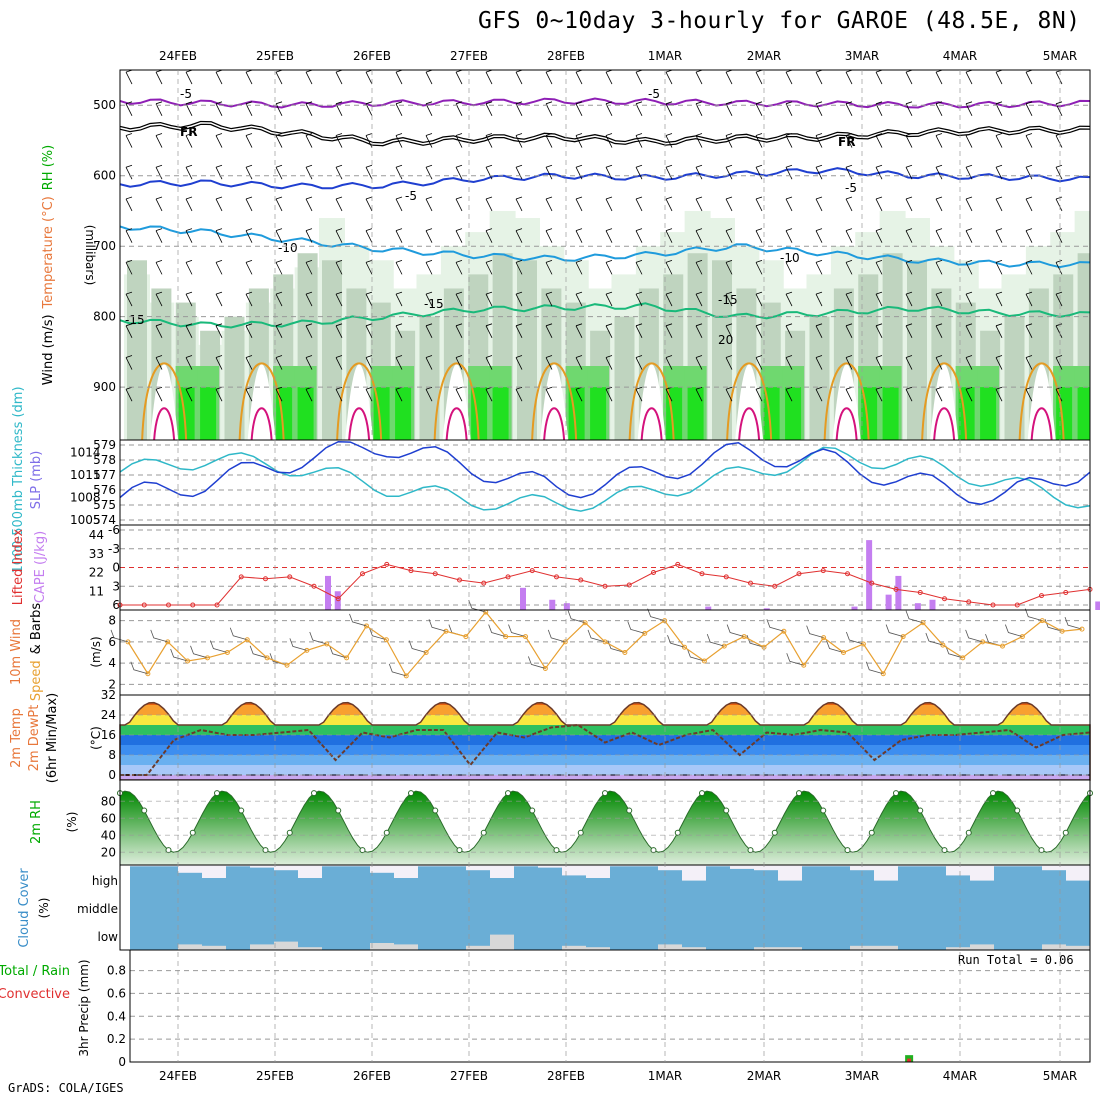  What do you see at coordinates (104, 460) in the screenshot?
I see `left-tick-label: 578` at bounding box center [104, 460].